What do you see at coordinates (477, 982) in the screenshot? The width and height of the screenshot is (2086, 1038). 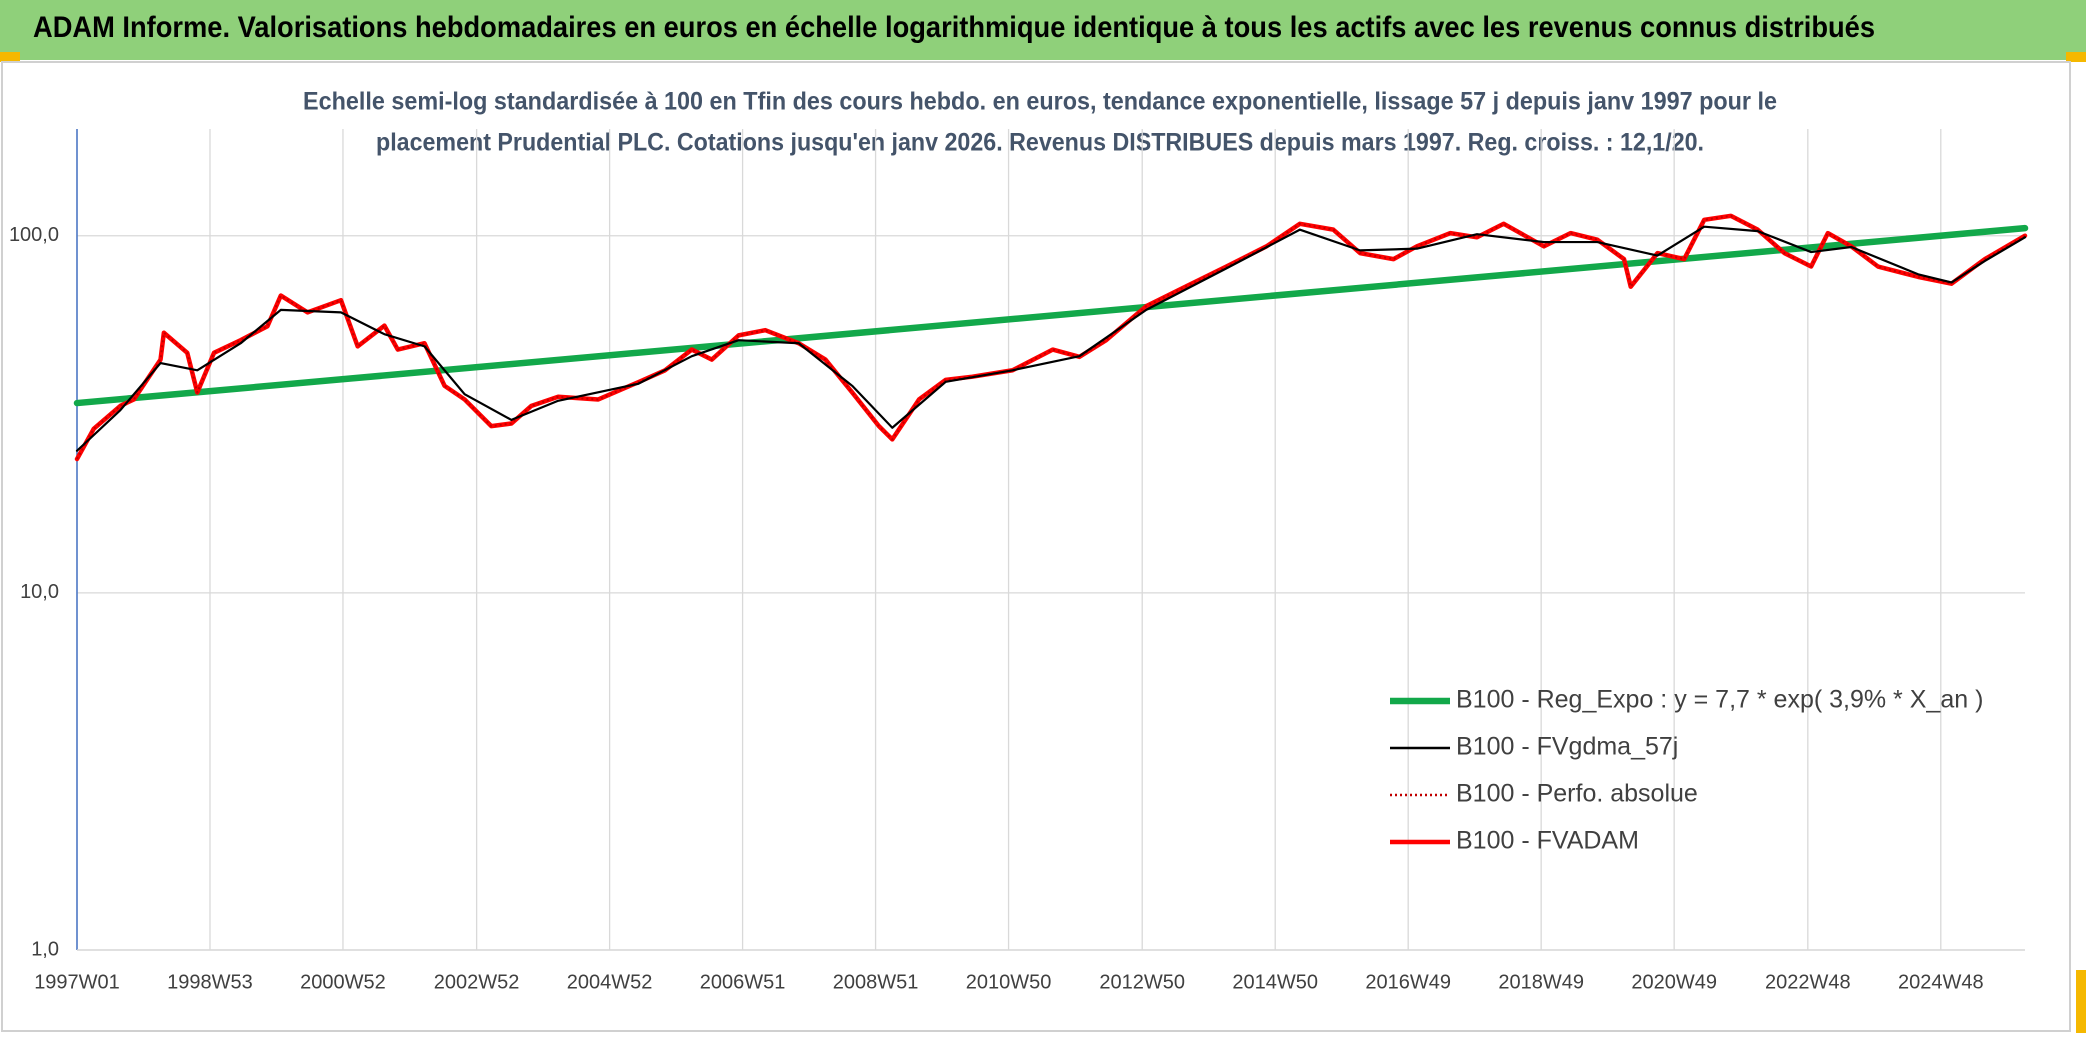 I see `x-tick-label: 2002W52` at bounding box center [477, 982].